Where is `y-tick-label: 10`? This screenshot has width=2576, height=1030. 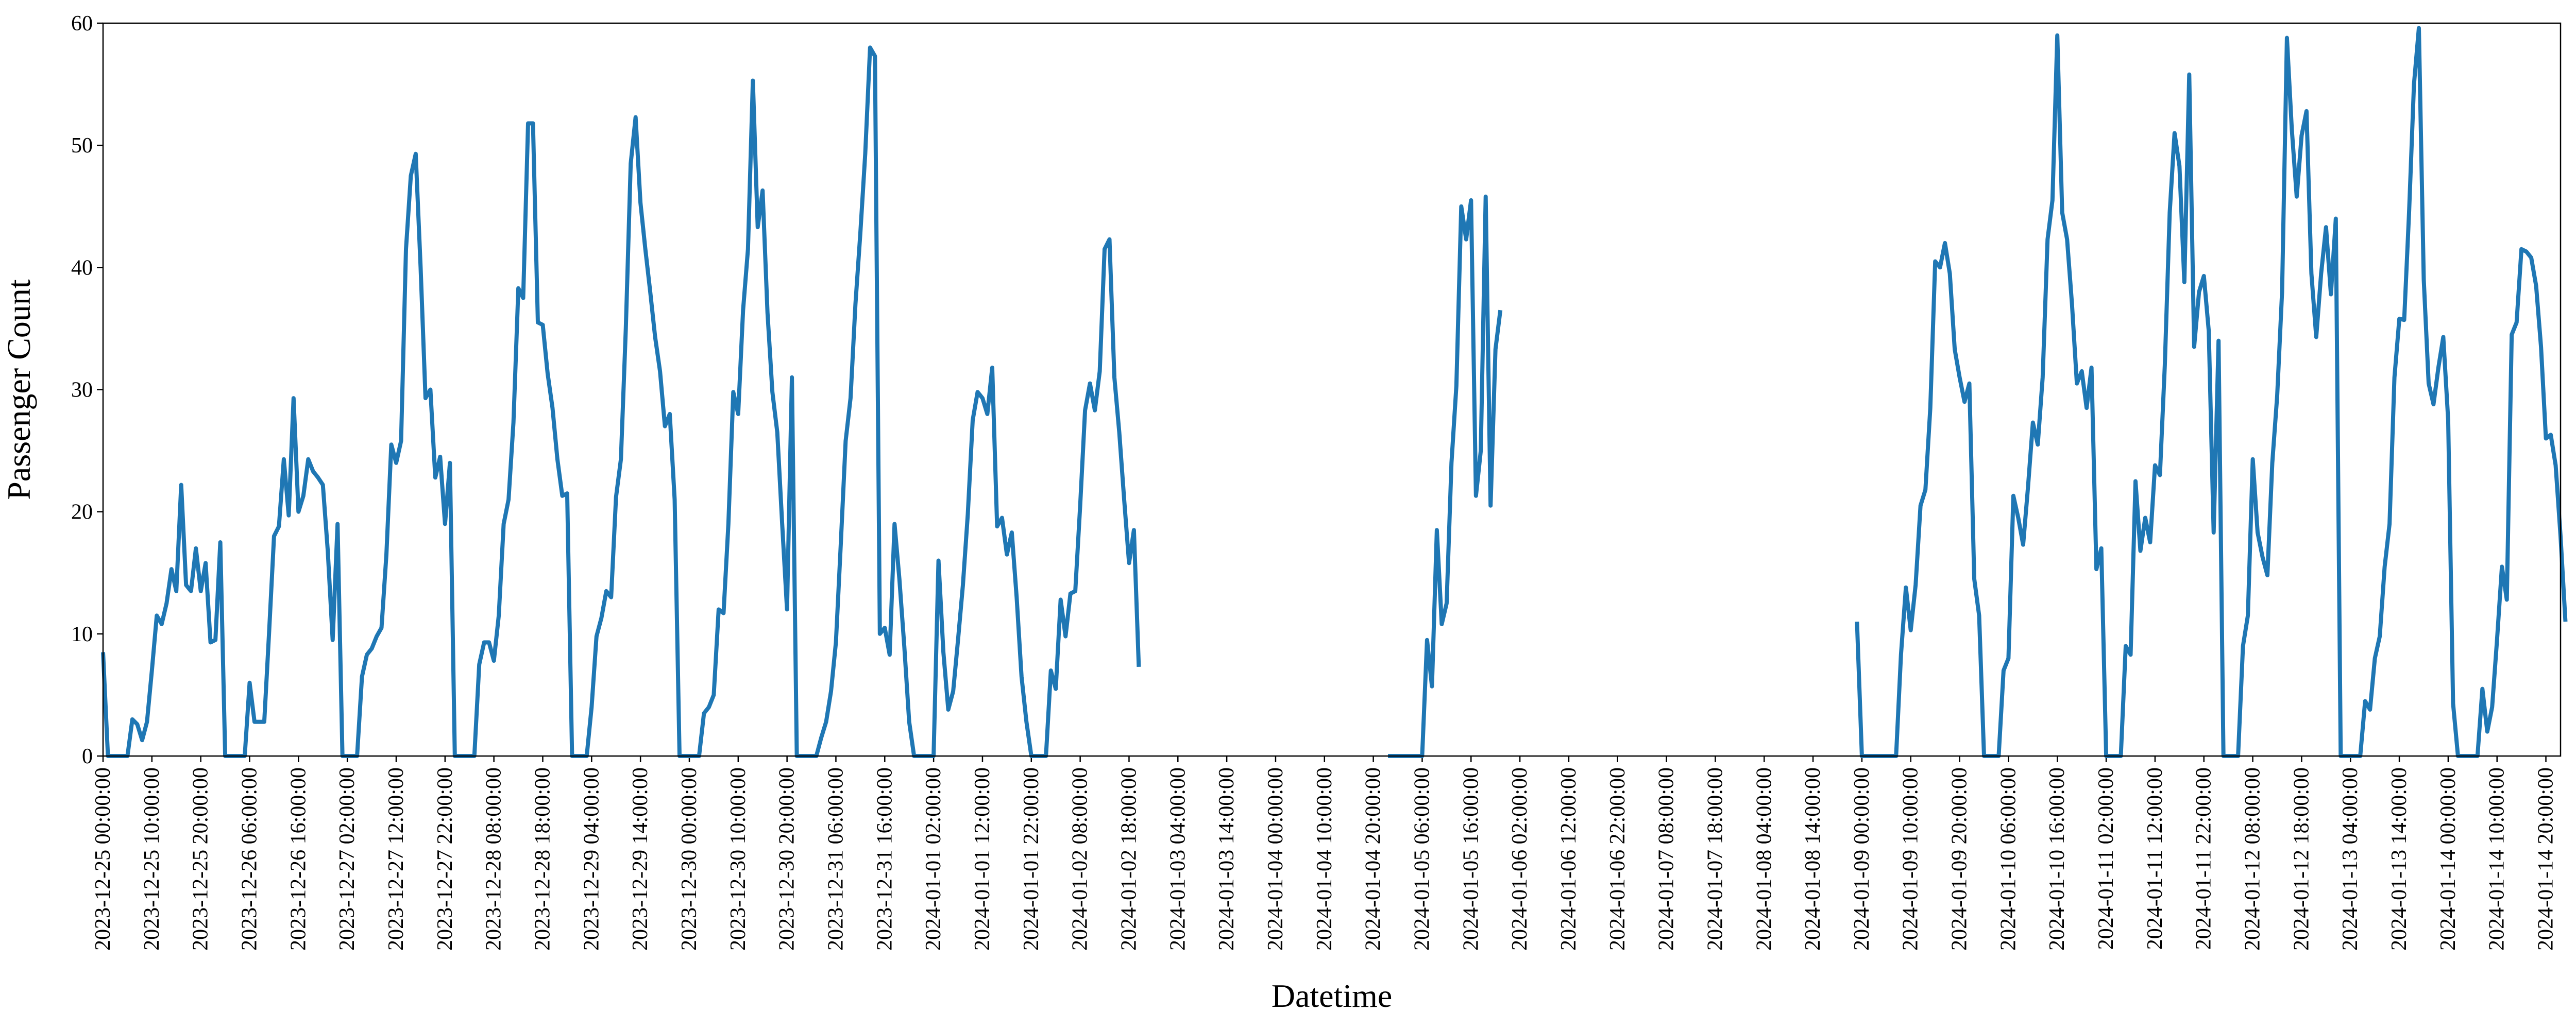
y-tick-label: 10 is located at coordinates (82, 634).